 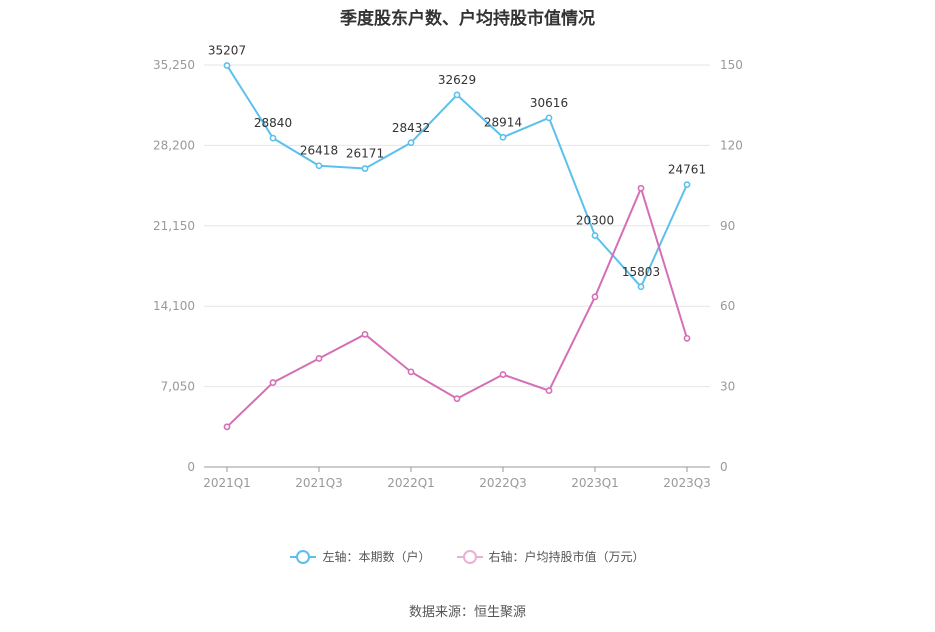 I want to click on x-tick-label: 2023Q1, so click(x=595, y=483).